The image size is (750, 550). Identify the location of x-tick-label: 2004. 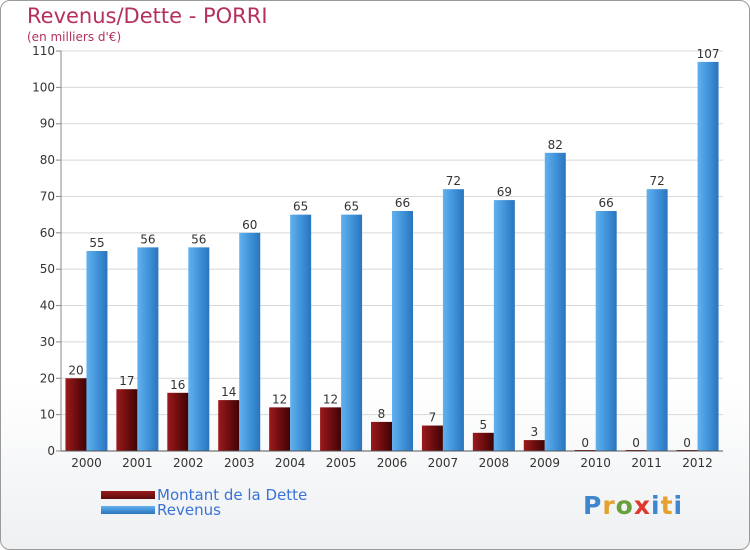
(290, 463).